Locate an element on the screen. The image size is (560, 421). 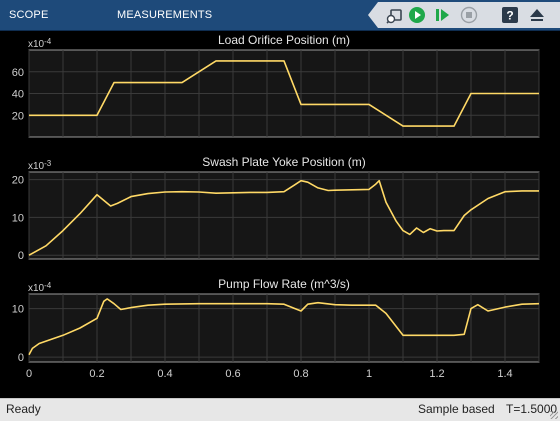
status-text: Ready is located at coordinates (23, 409).